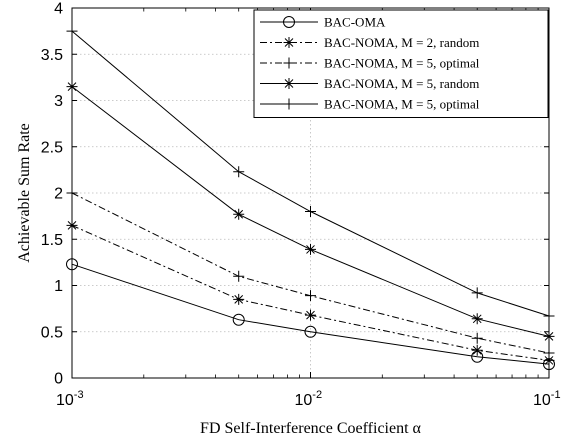  What do you see at coordinates (70, 399) in the screenshot?
I see `x-tick-label: 10⁻³` at bounding box center [70, 399].